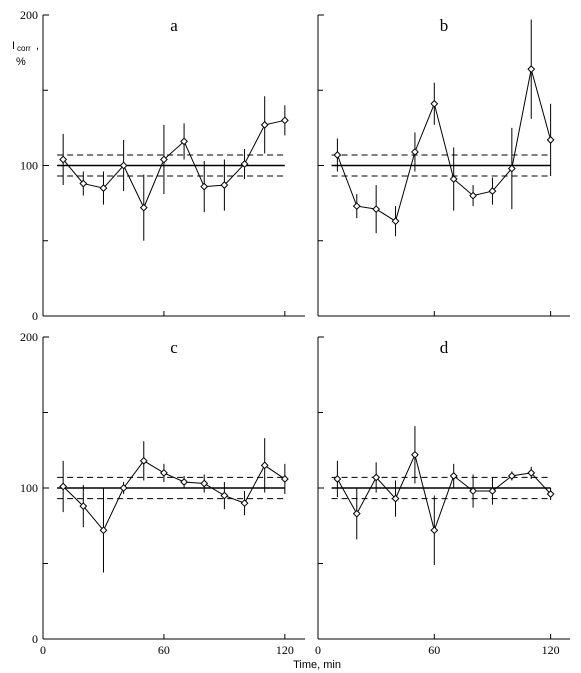 Image resolution: width=581 pixels, height=673 pixels. Describe the element at coordinates (174, 25) in the screenshot. I see `panel-letter: a` at that location.